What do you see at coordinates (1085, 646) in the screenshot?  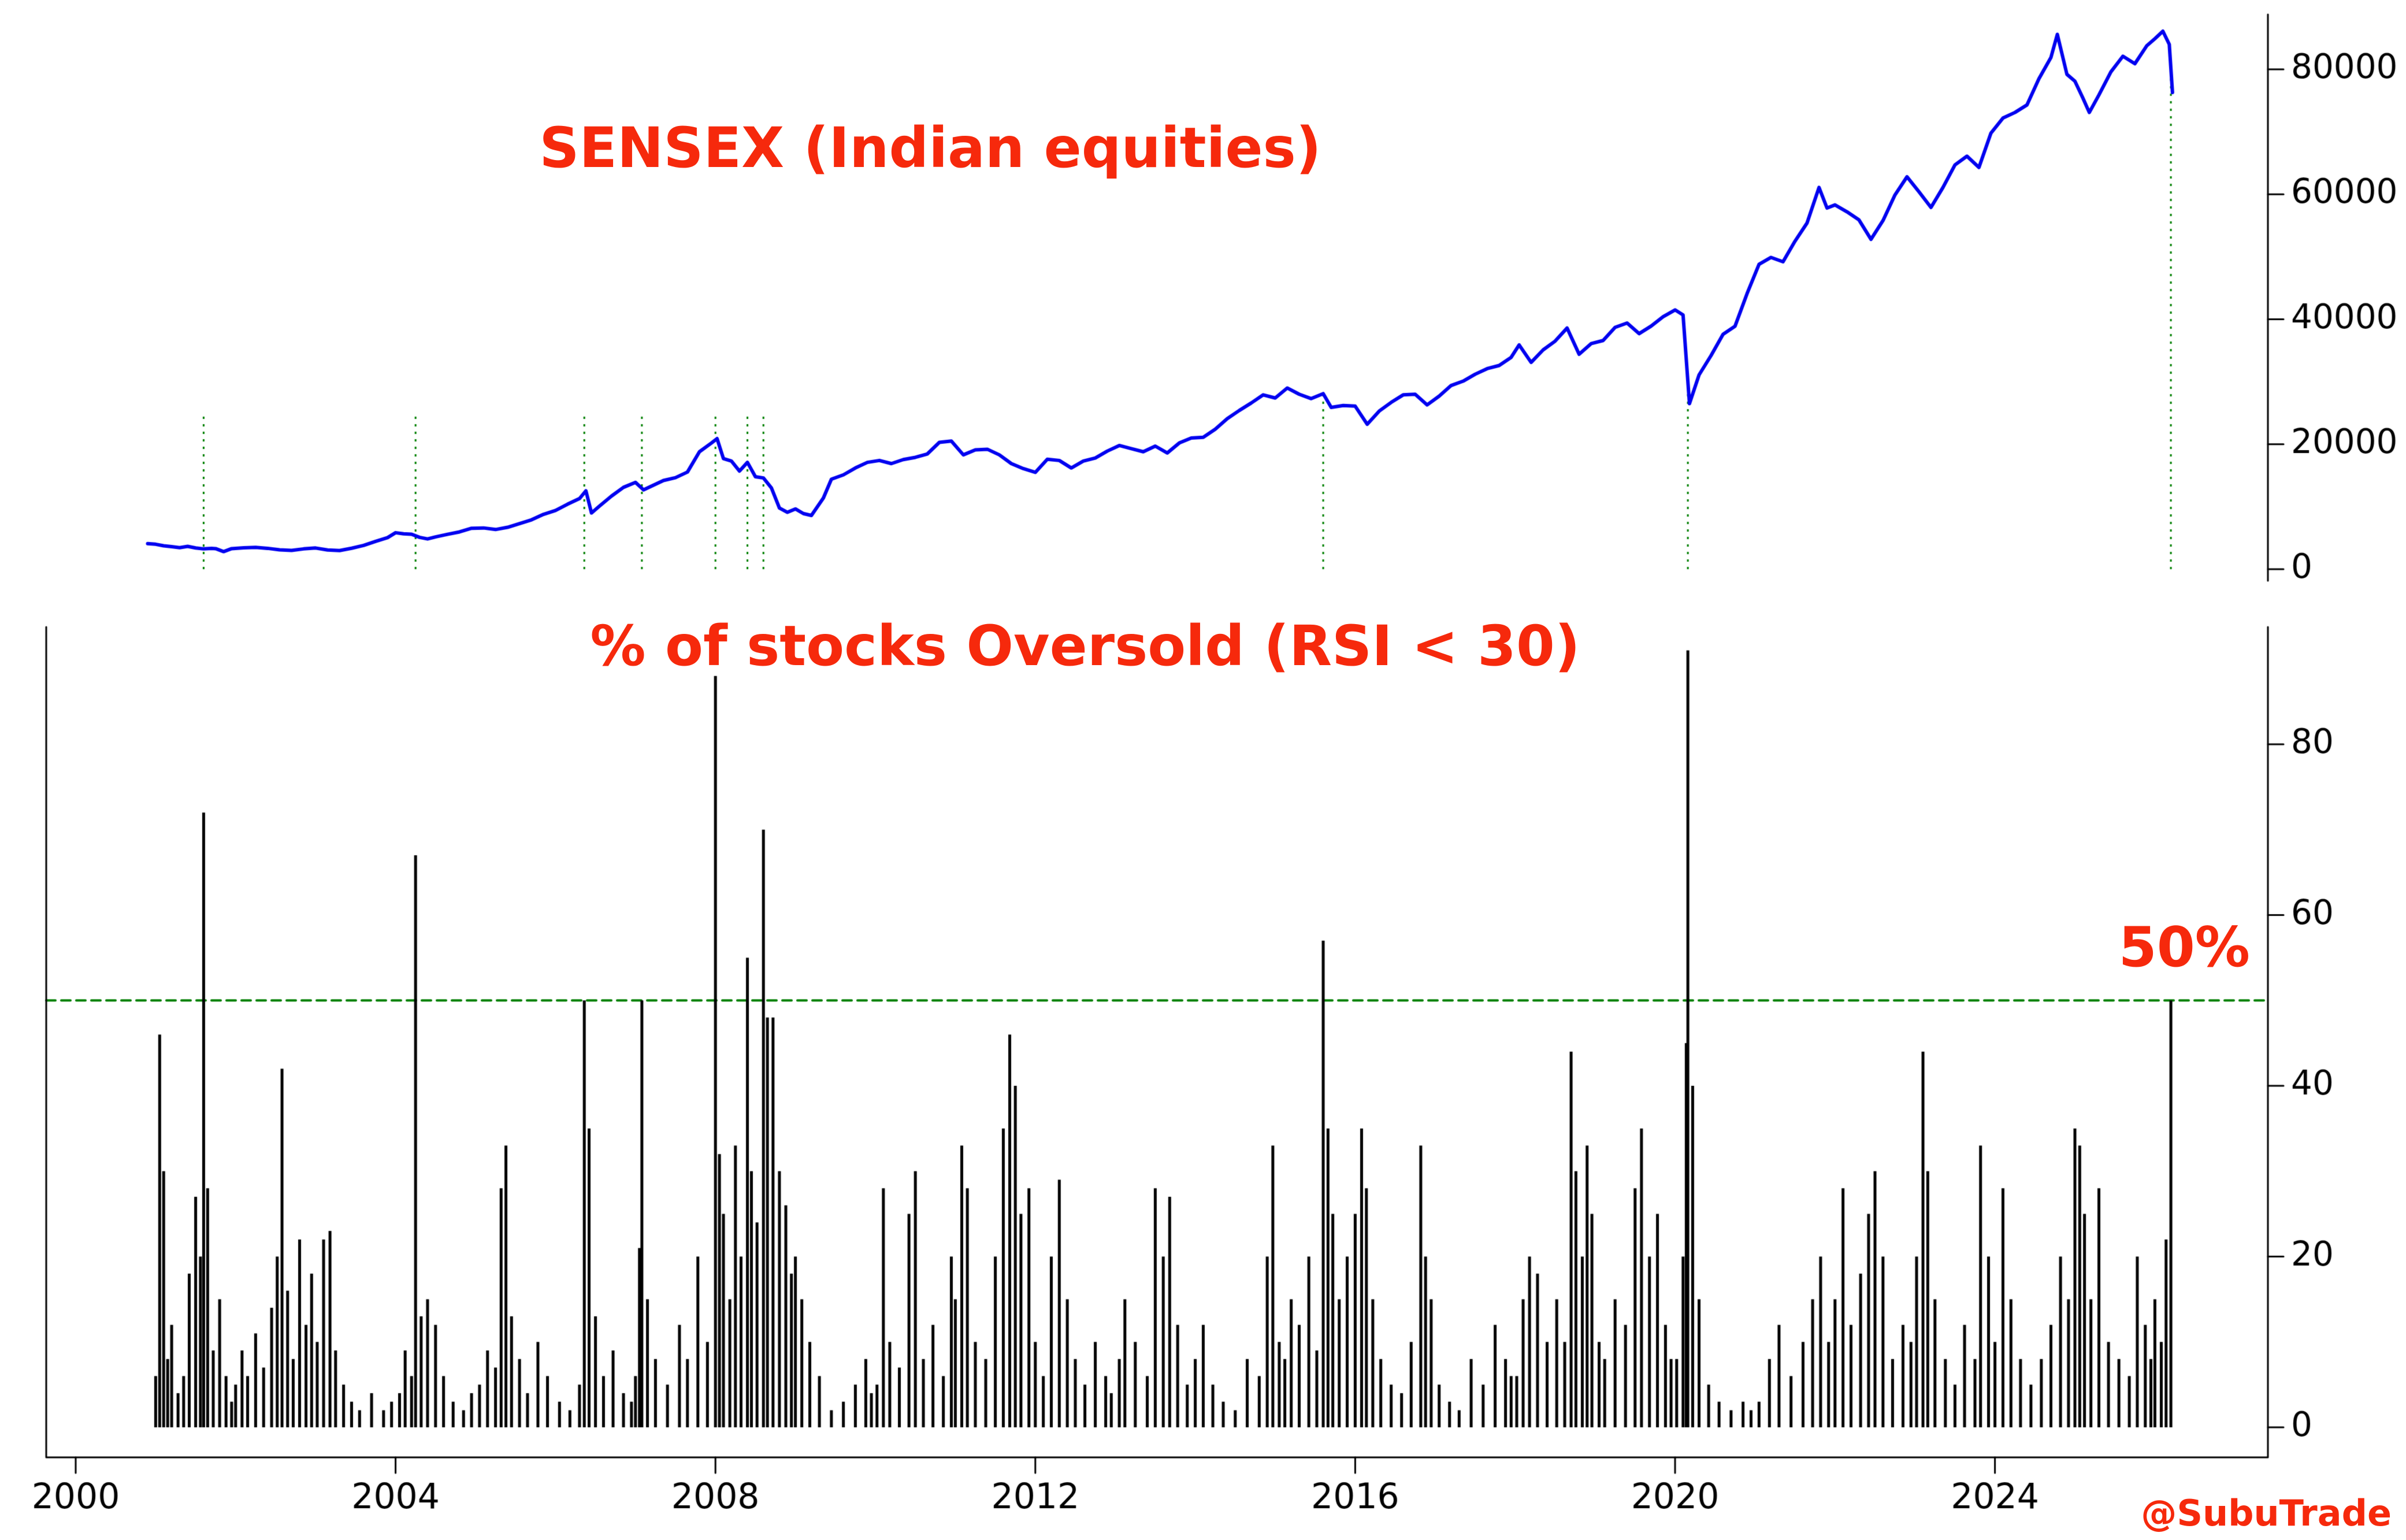 I see `oversold-panel-title: % of stocks Oversold (RSI < 30)` at bounding box center [1085, 646].